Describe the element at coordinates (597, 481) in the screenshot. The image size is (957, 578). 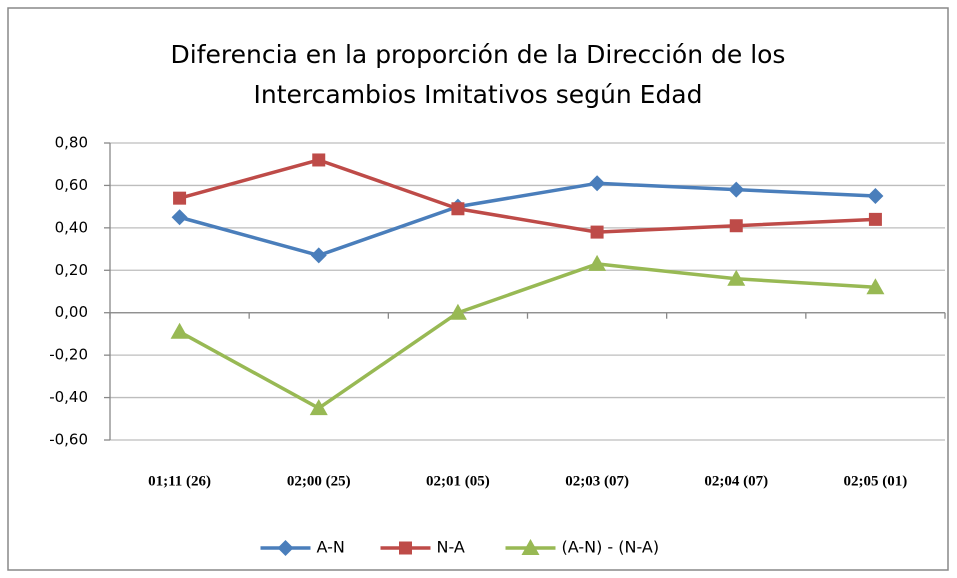
I see `x-tick-label: 02;03 (07)` at that location.